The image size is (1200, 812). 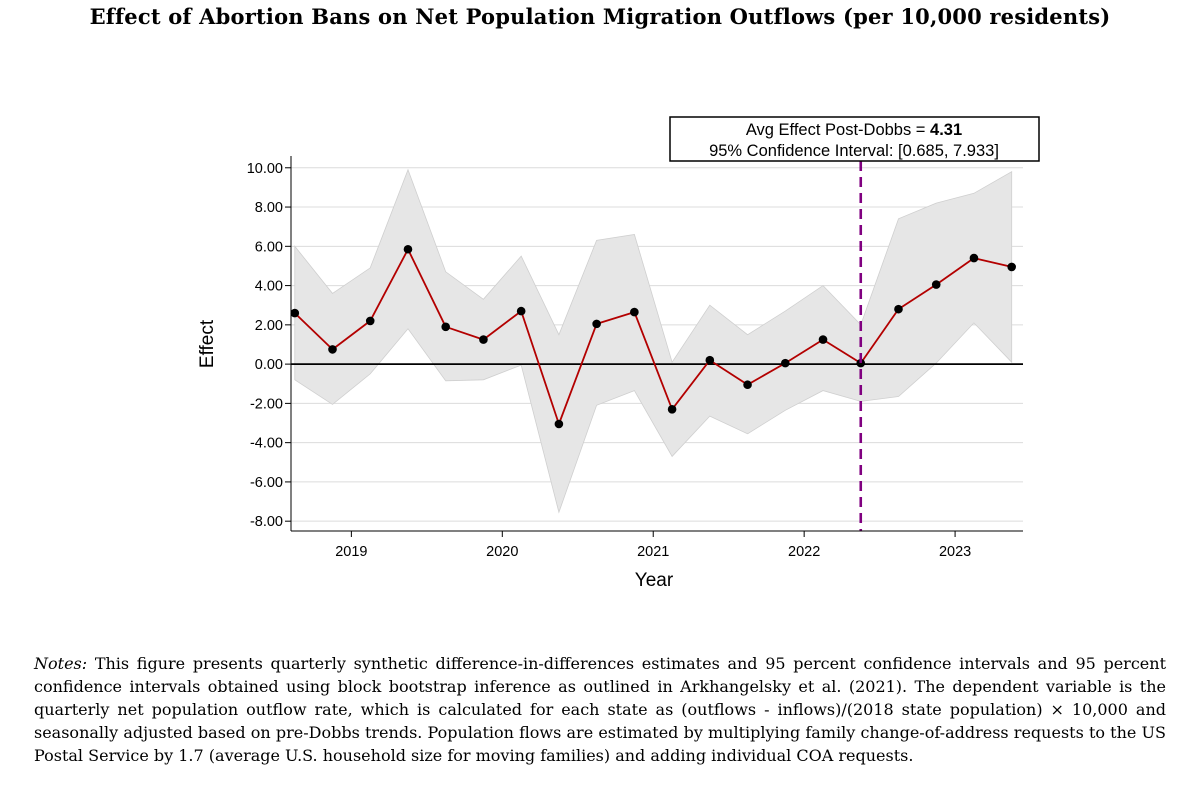 What do you see at coordinates (266, 444) in the screenshot?
I see `y-tick-label: -4.00` at bounding box center [266, 444].